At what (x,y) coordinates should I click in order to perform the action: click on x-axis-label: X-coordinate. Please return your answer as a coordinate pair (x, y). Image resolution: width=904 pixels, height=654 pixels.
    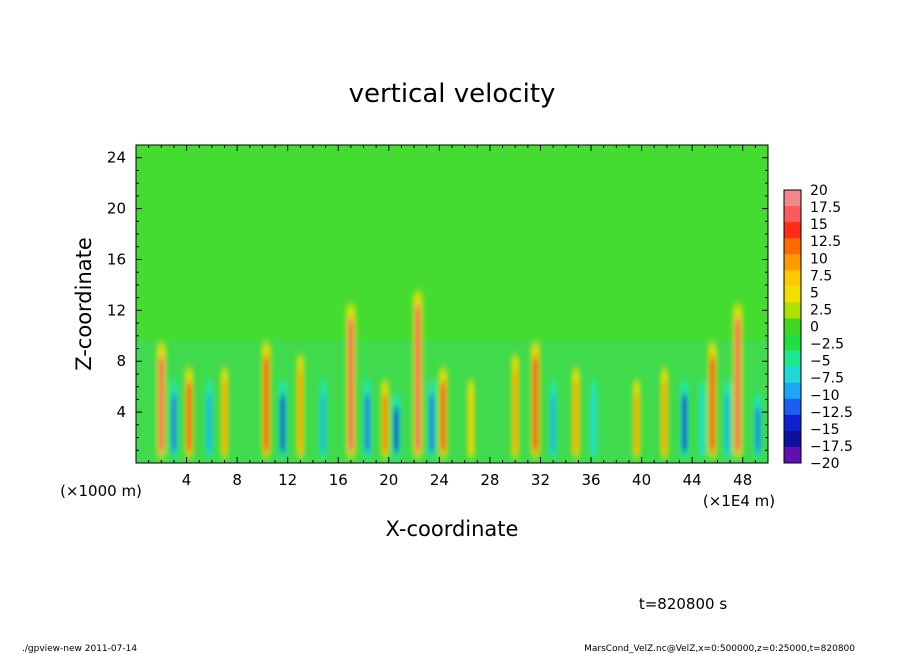
    Looking at the image, I should click on (452, 529).